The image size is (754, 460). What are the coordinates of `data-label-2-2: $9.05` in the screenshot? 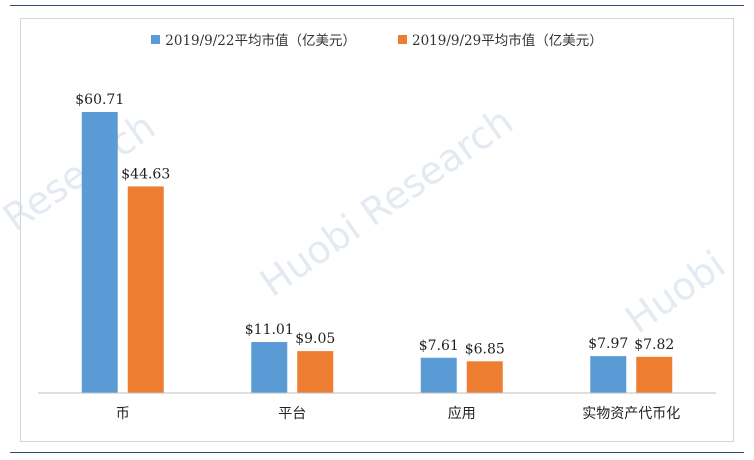 It's located at (315, 339).